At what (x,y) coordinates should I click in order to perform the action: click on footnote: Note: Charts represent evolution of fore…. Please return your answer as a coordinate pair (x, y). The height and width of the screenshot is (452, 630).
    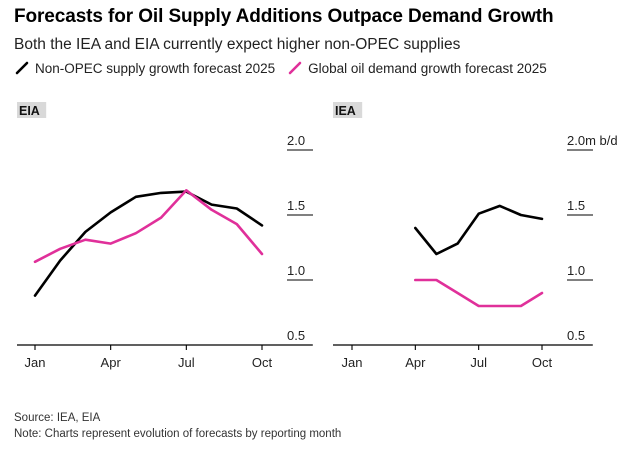
    Looking at the image, I should click on (178, 434).